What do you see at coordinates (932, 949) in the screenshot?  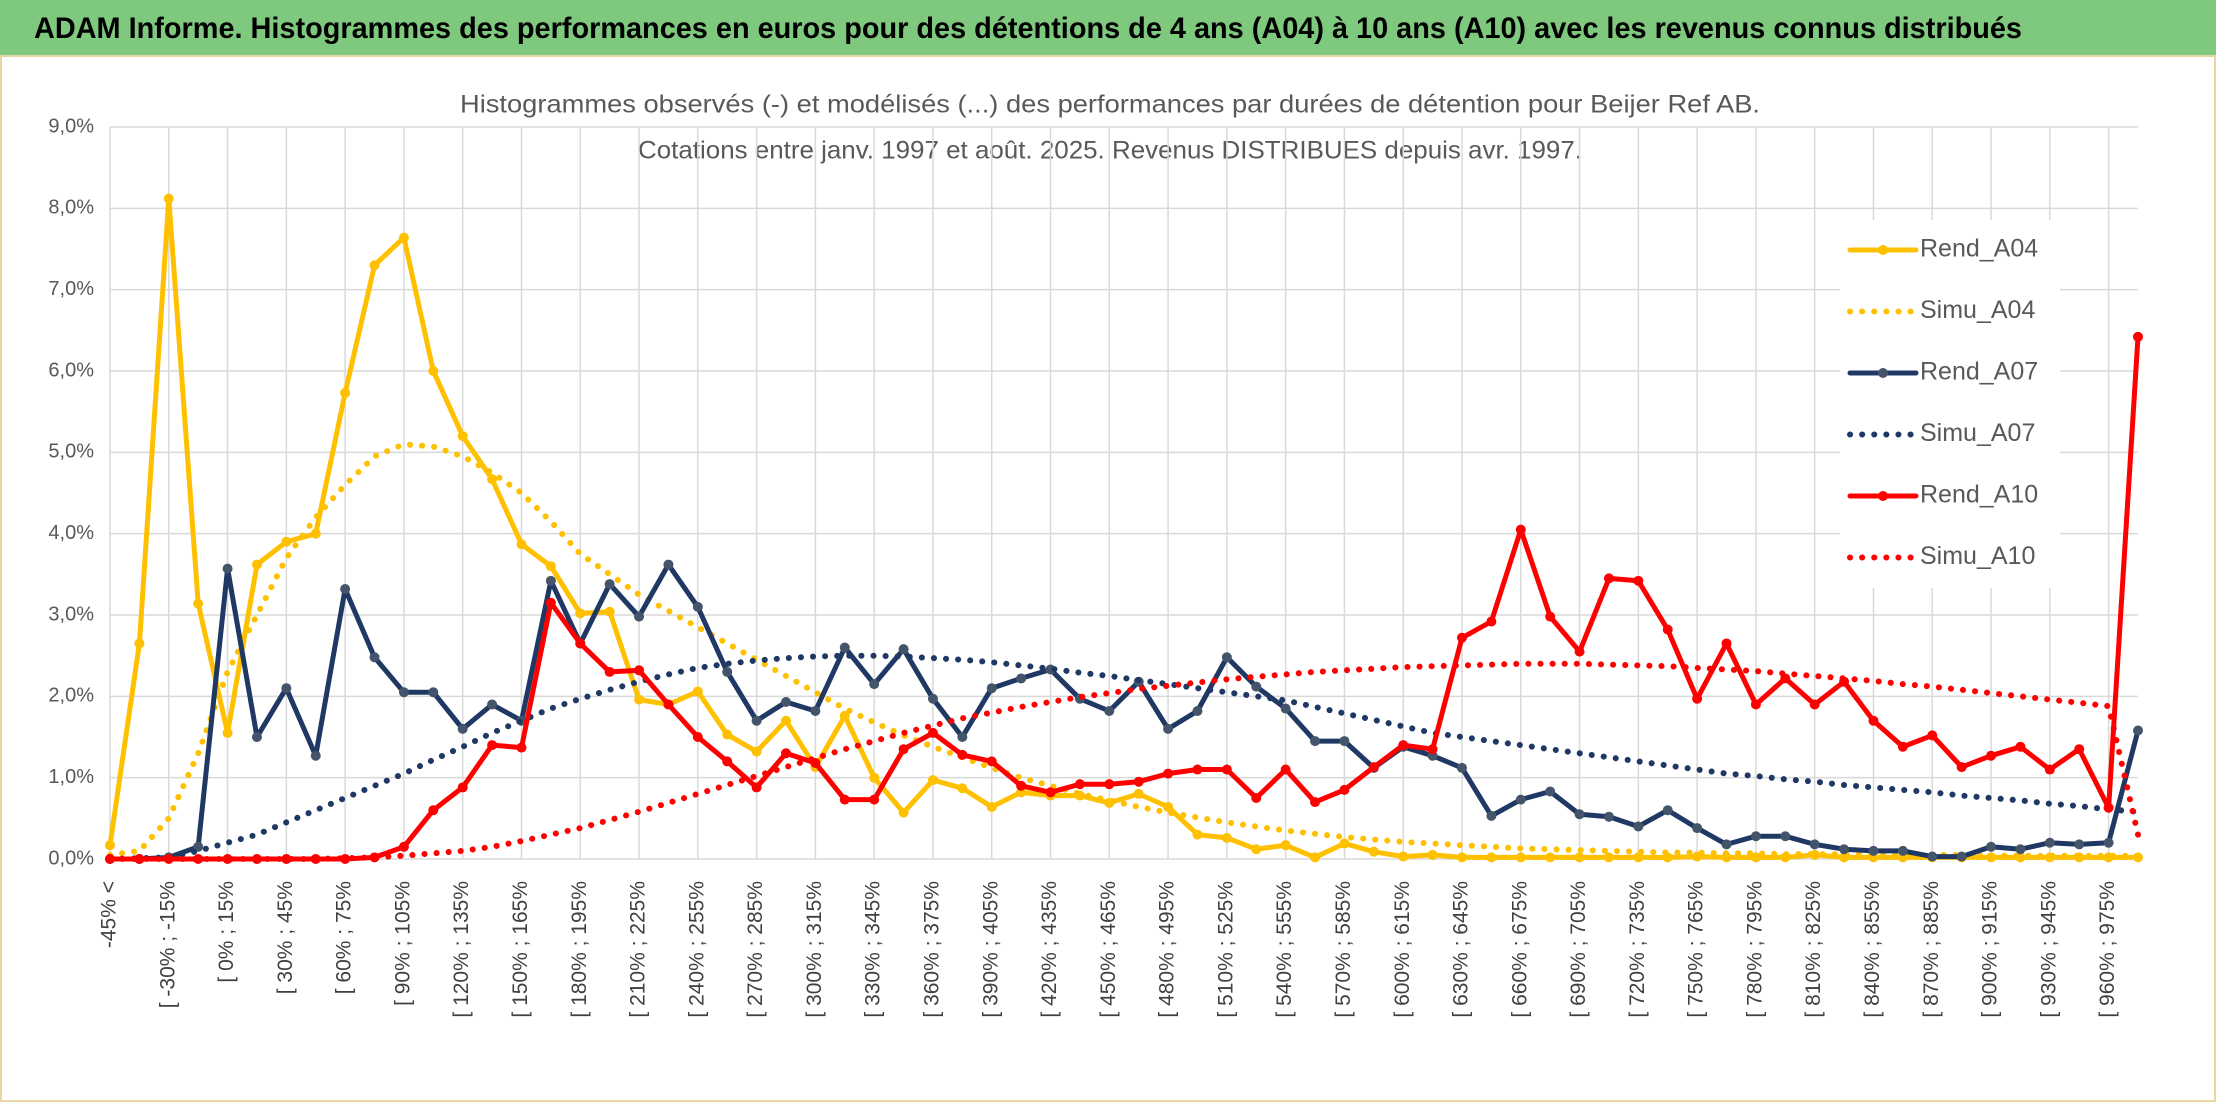 I see `x-tick-label: [ 360% ; 375%` at bounding box center [932, 949].